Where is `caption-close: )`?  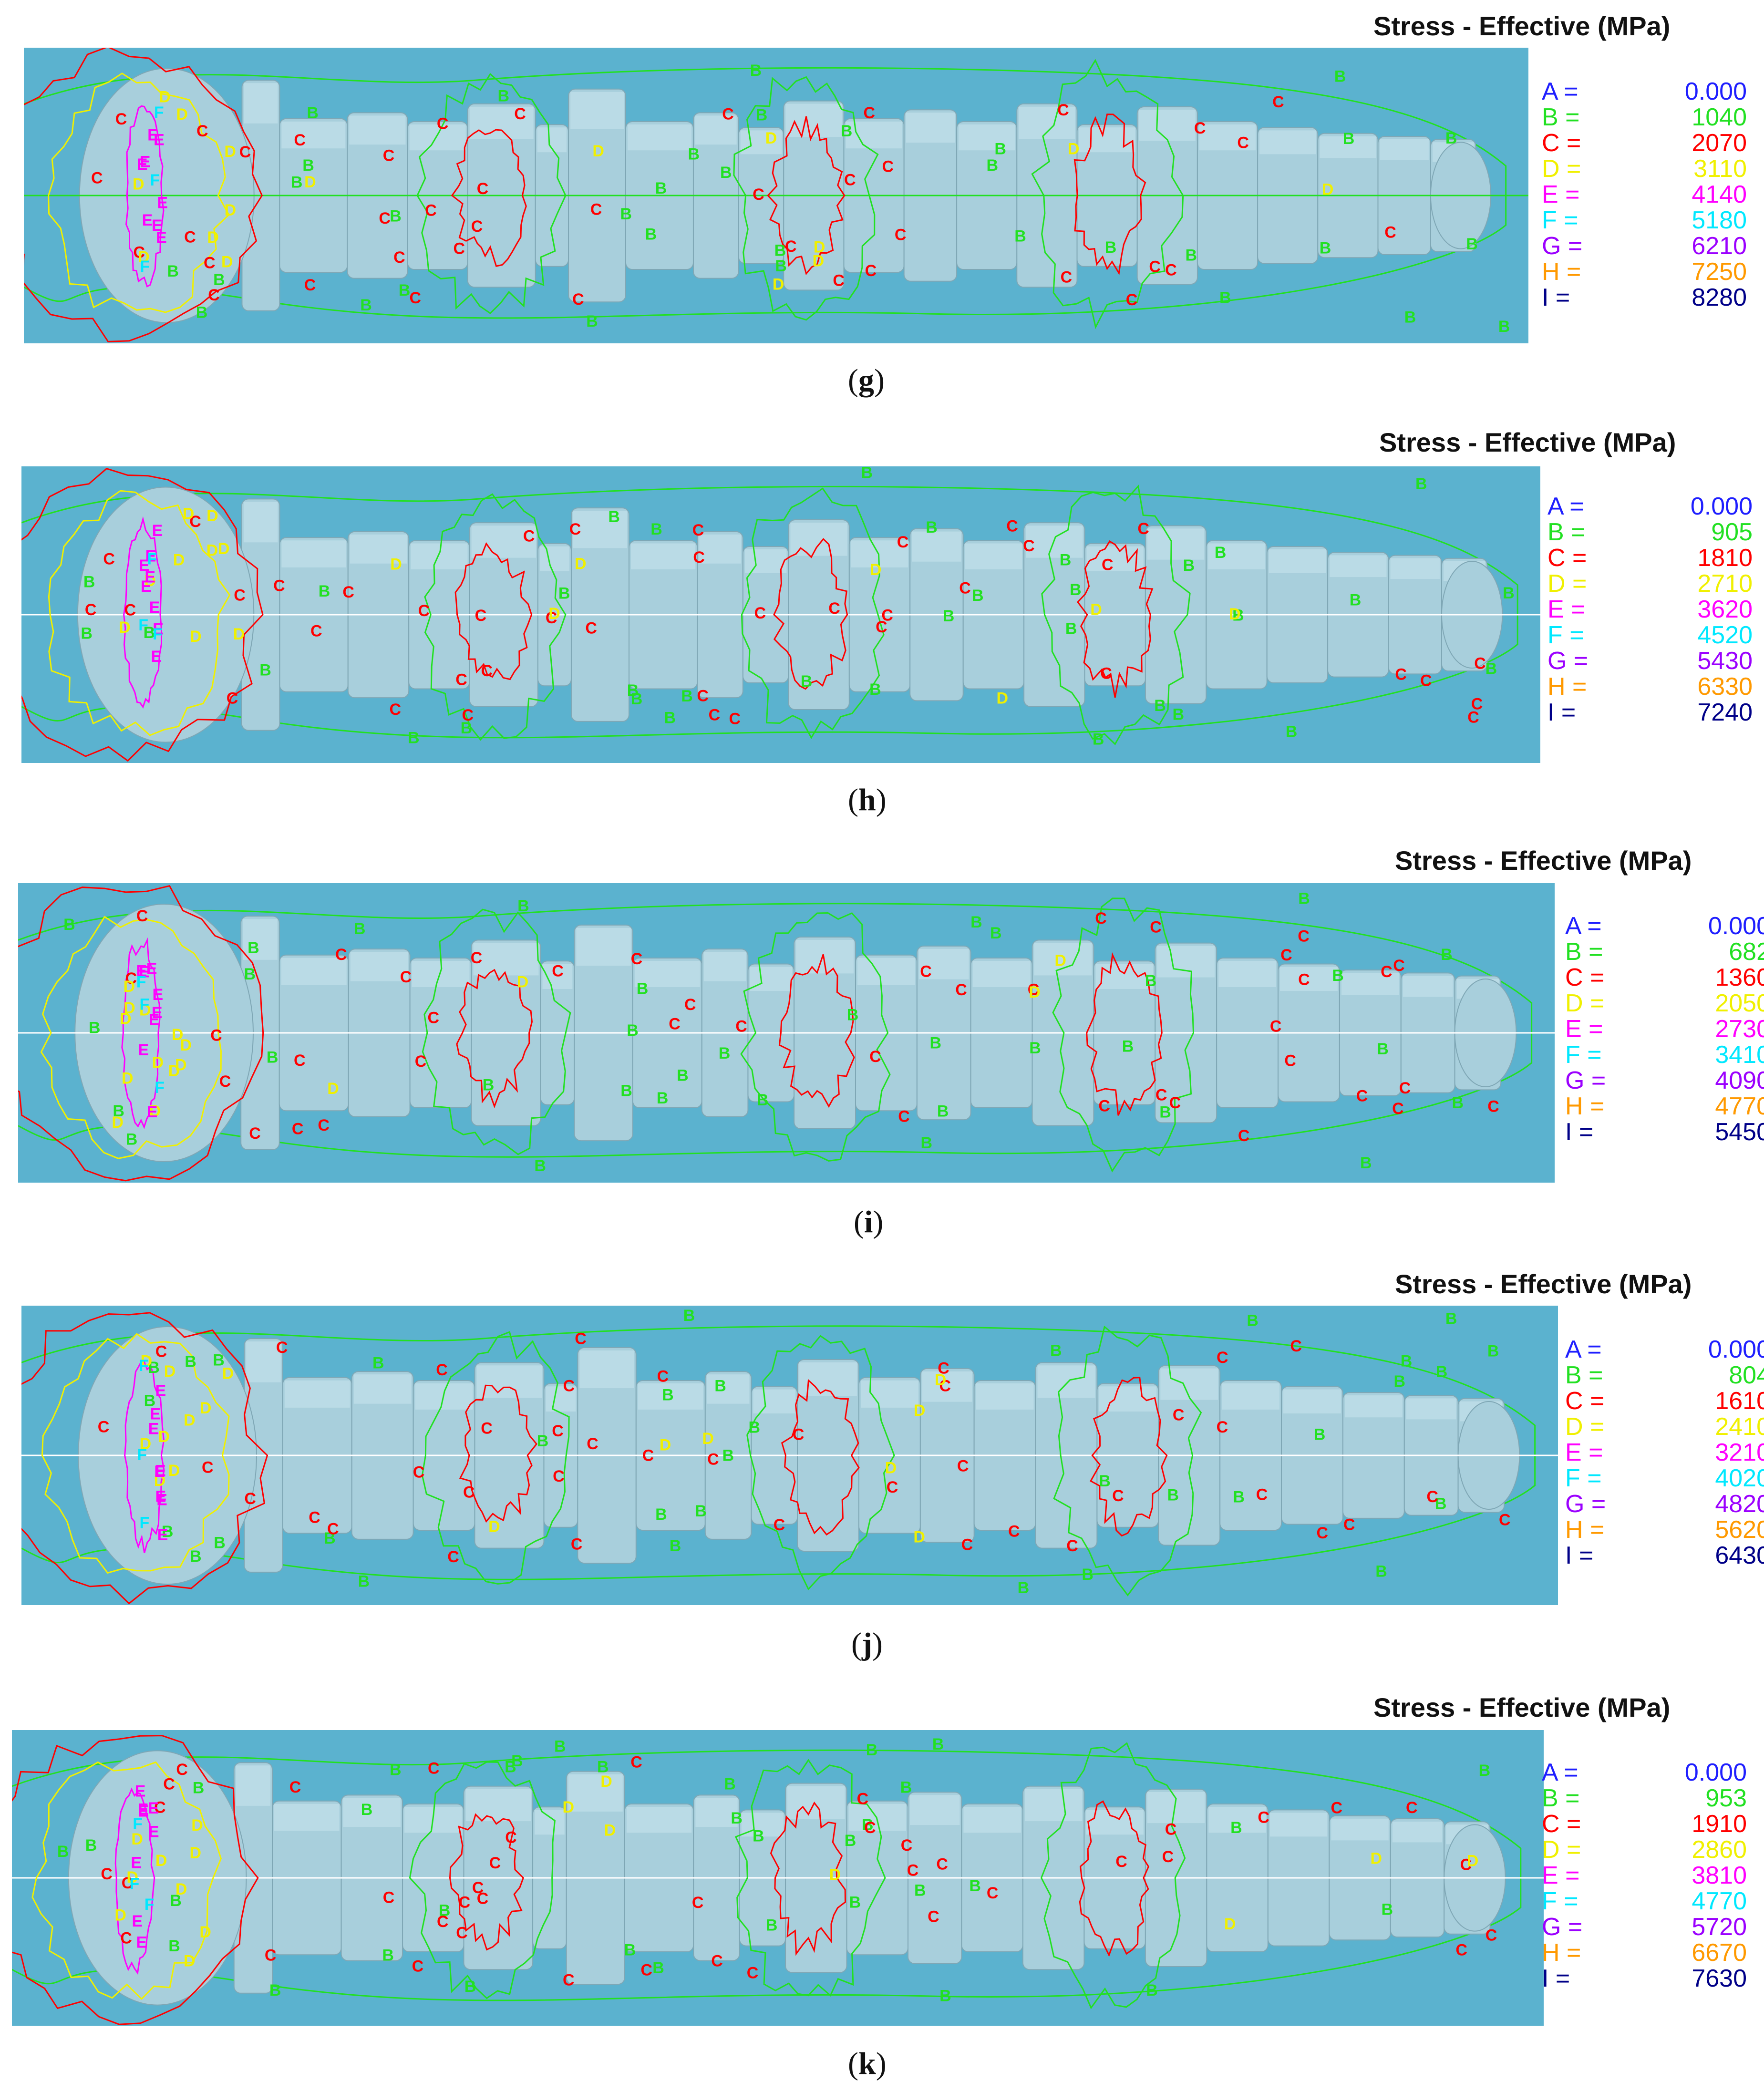 caption-close: ) is located at coordinates (881, 2063).